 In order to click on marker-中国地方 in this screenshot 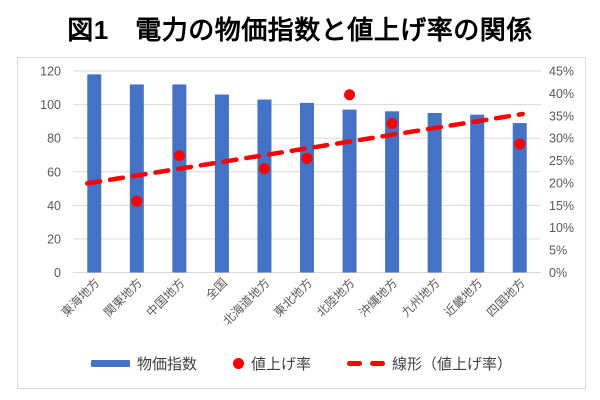, I will do `click(179, 156)`.